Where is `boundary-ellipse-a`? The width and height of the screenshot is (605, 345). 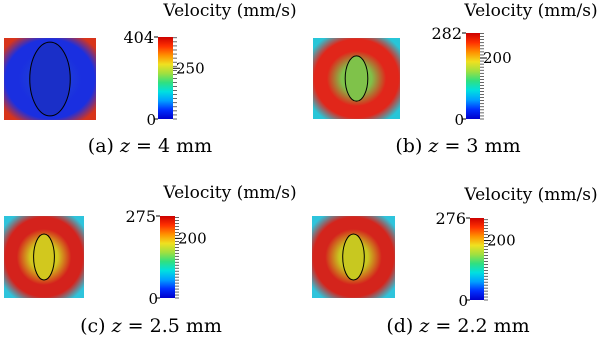 boundary-ellipse-a is located at coordinates (50, 79).